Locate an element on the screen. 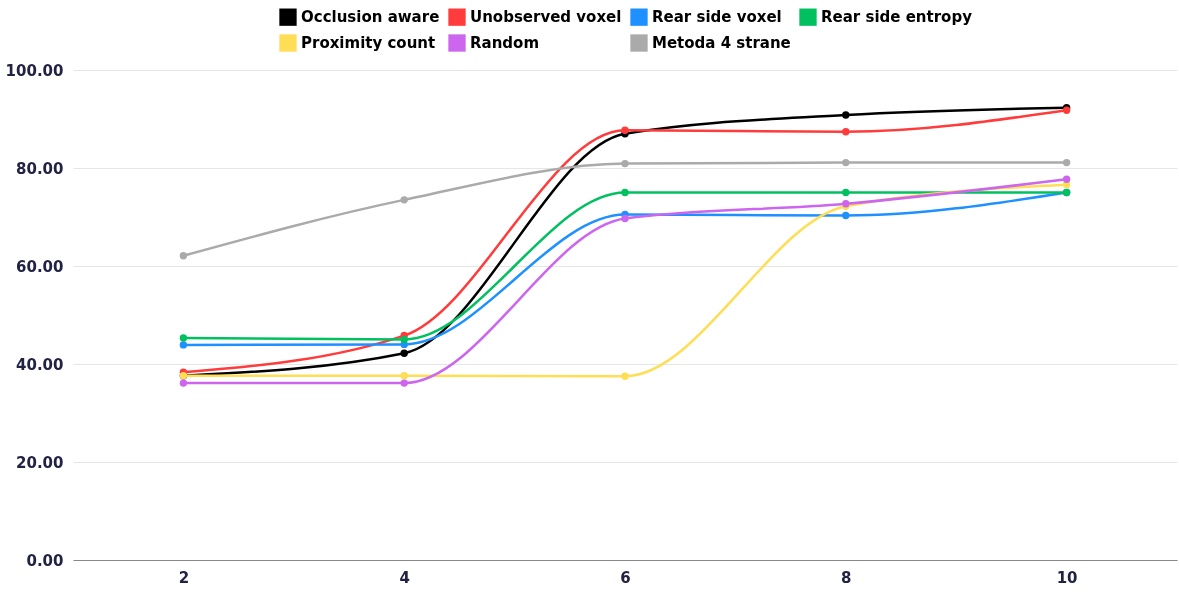 The height and width of the screenshot is (596, 1179). x-tick-label: 6 is located at coordinates (625, 577).